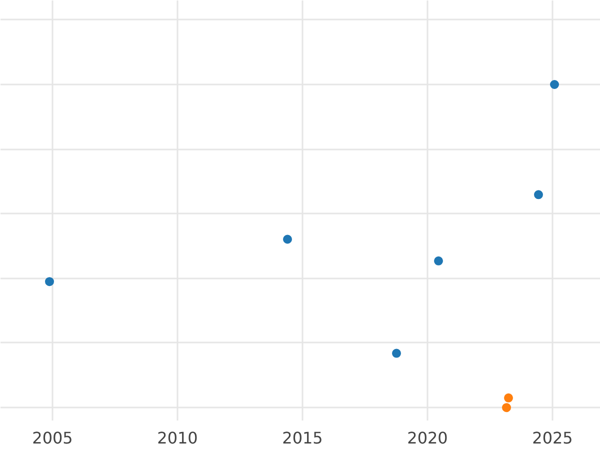 The width and height of the screenshot is (600, 450). What do you see at coordinates (302, 438) in the screenshot?
I see `x-tick-label: 2015` at bounding box center [302, 438].